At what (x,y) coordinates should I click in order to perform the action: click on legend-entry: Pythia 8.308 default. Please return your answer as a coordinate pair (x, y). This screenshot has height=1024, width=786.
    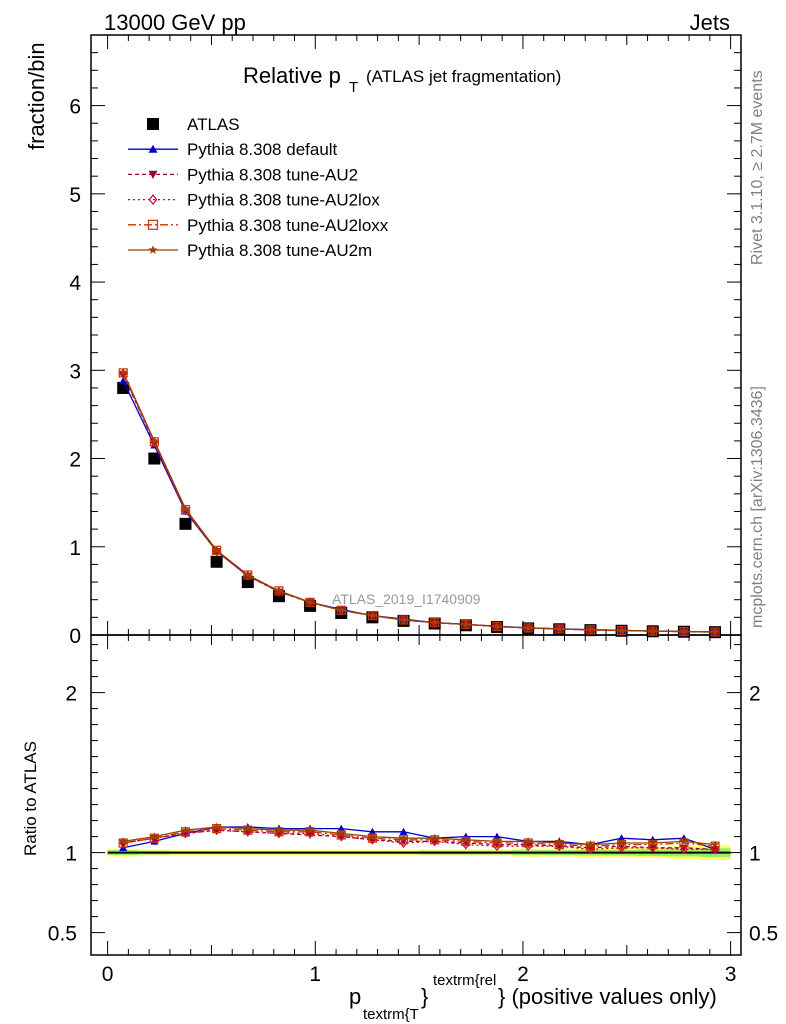
    Looking at the image, I should click on (233, 149).